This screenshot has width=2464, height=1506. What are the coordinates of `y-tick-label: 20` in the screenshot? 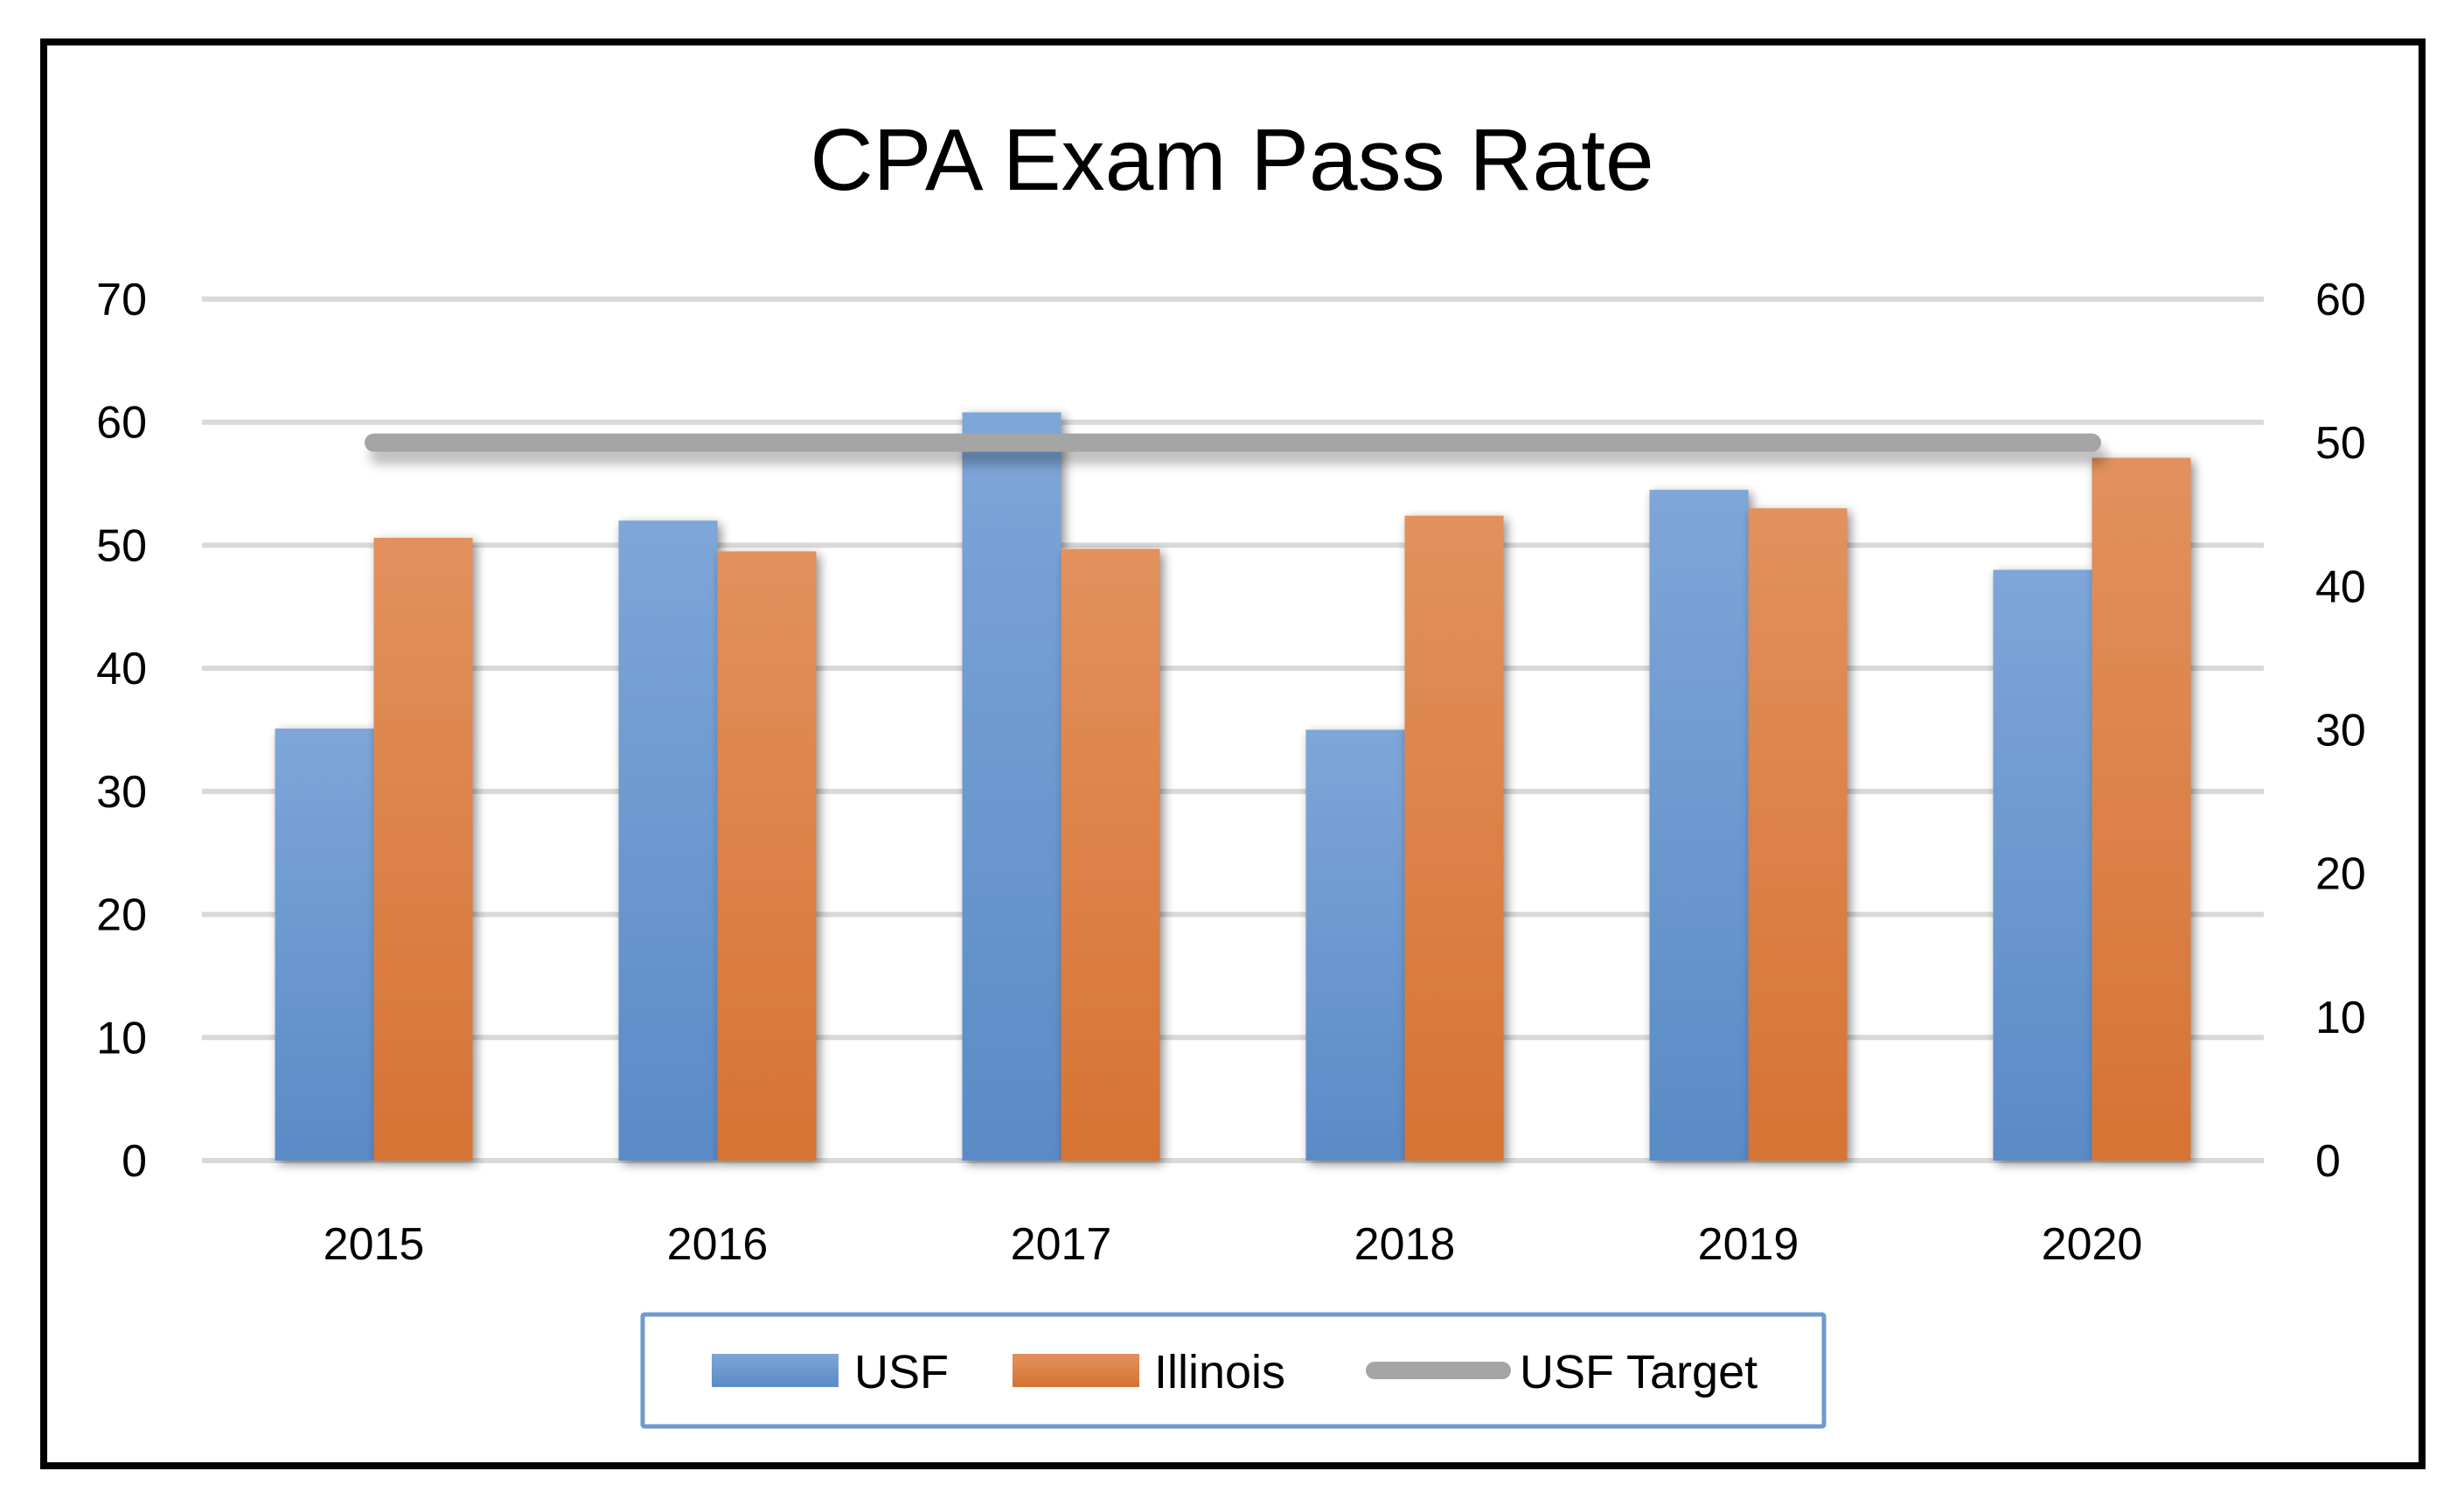 It's located at (122, 916).